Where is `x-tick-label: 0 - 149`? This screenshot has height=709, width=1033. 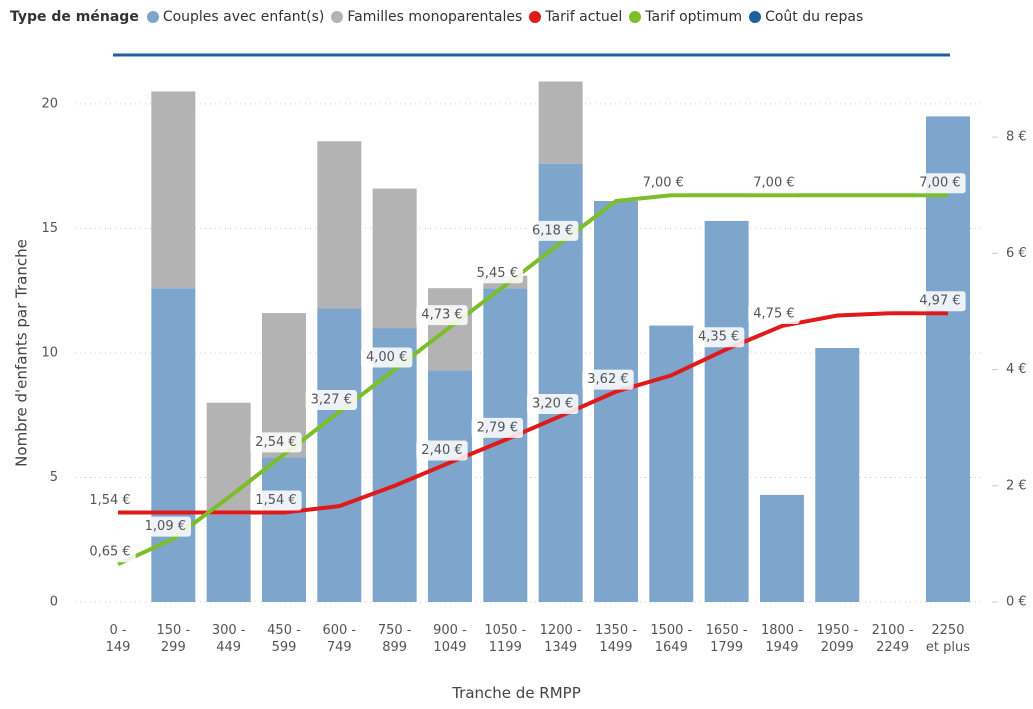 x-tick-label: 0 - 149 is located at coordinates (118, 639).